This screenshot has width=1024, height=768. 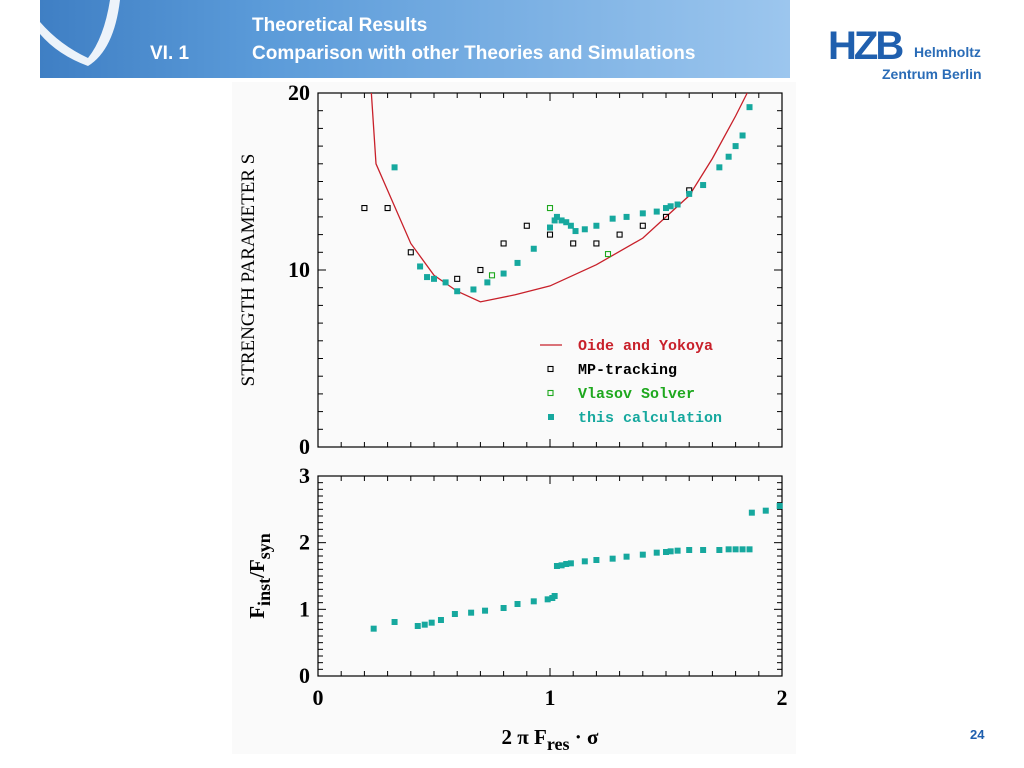 I want to click on slide-title: Theoretical Results, so click(x=340, y=25).